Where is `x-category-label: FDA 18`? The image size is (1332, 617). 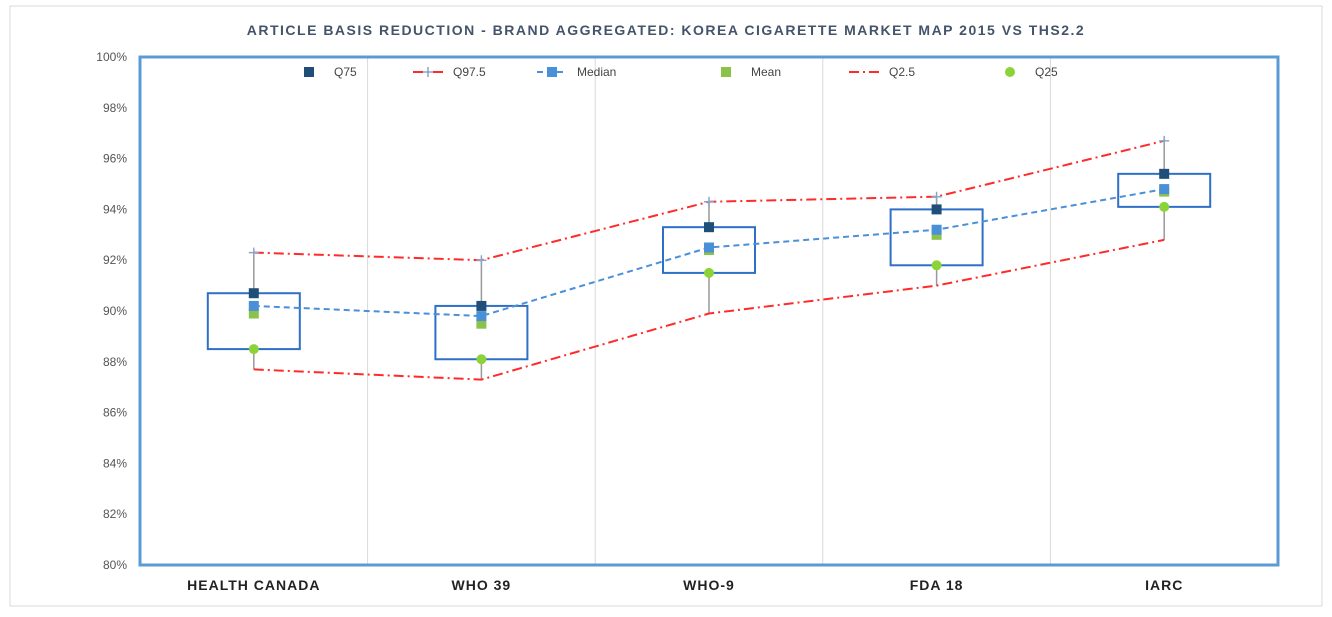 x-category-label: FDA 18 is located at coordinates (937, 585).